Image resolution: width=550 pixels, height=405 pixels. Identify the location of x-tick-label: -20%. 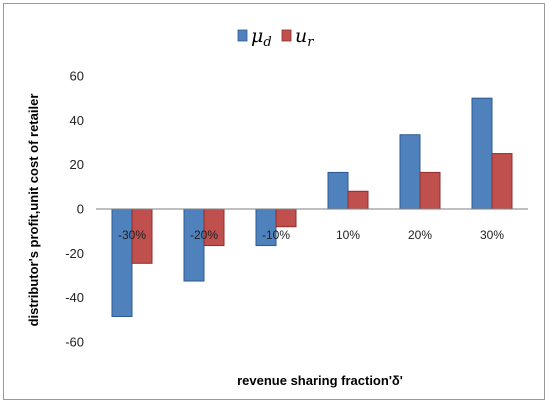
(204, 235).